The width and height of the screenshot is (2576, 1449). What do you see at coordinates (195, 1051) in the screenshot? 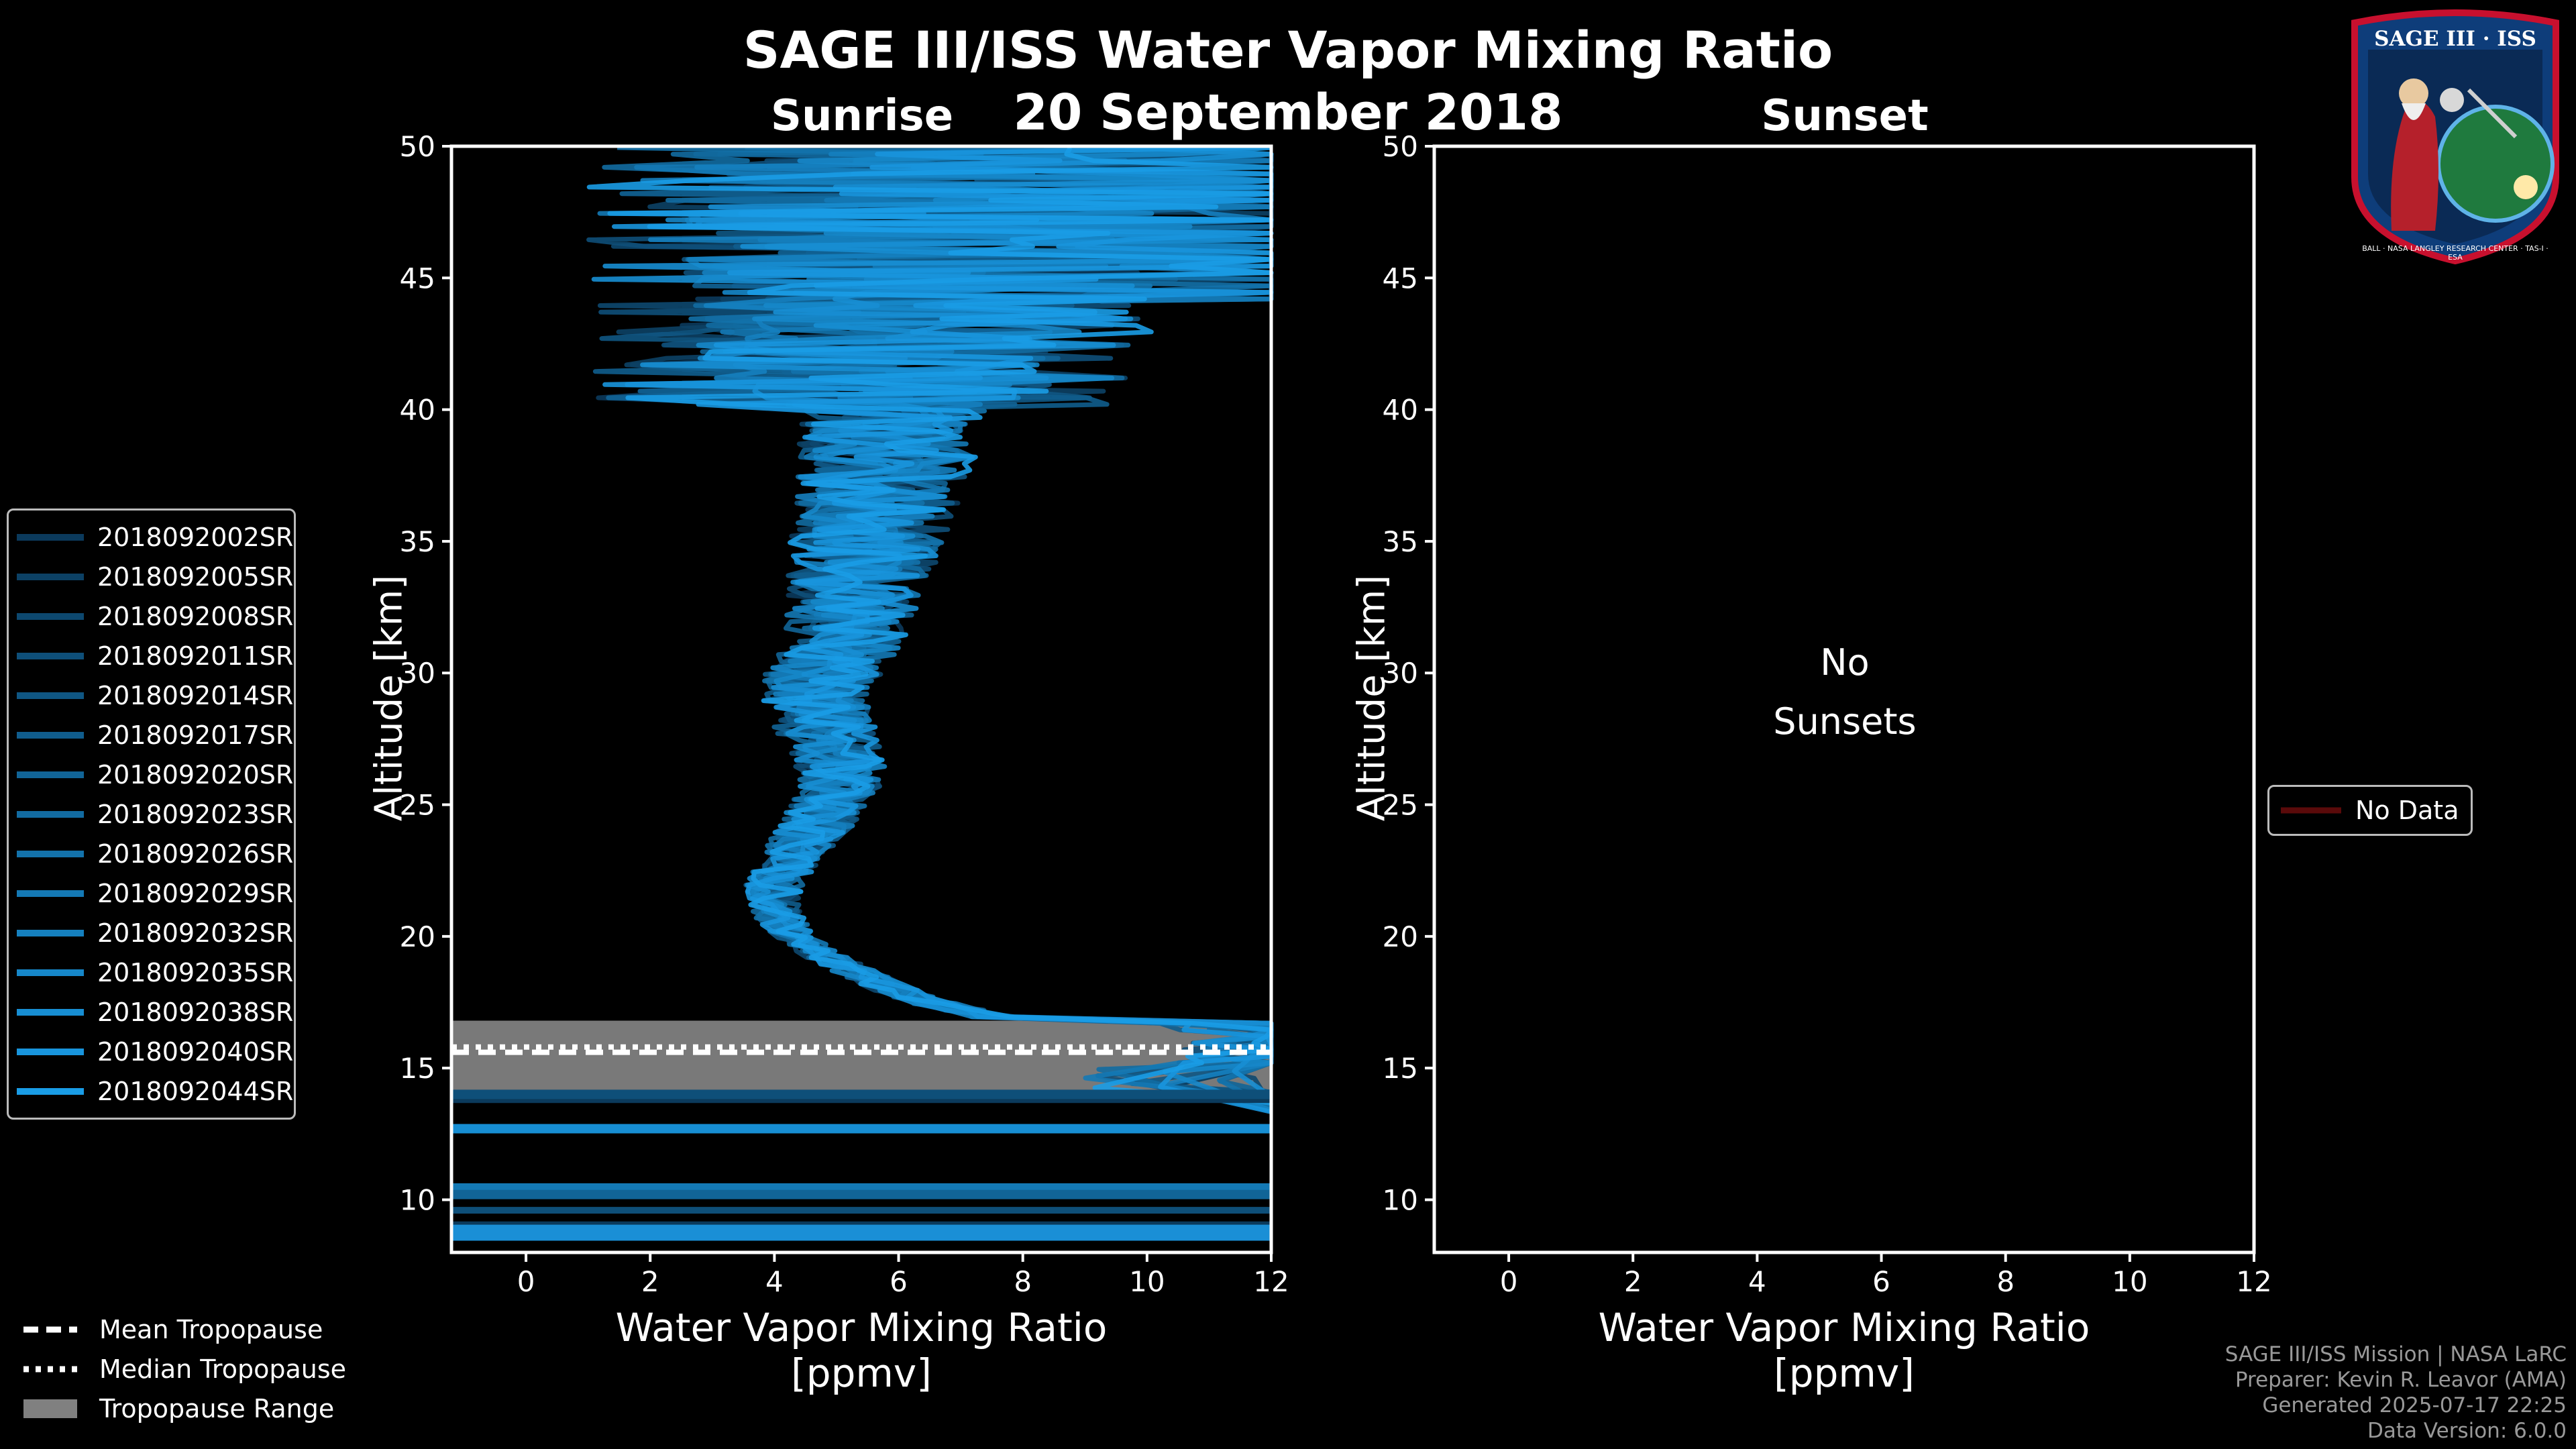
I see `legend-series-label: 2018092040SR` at bounding box center [195, 1051].